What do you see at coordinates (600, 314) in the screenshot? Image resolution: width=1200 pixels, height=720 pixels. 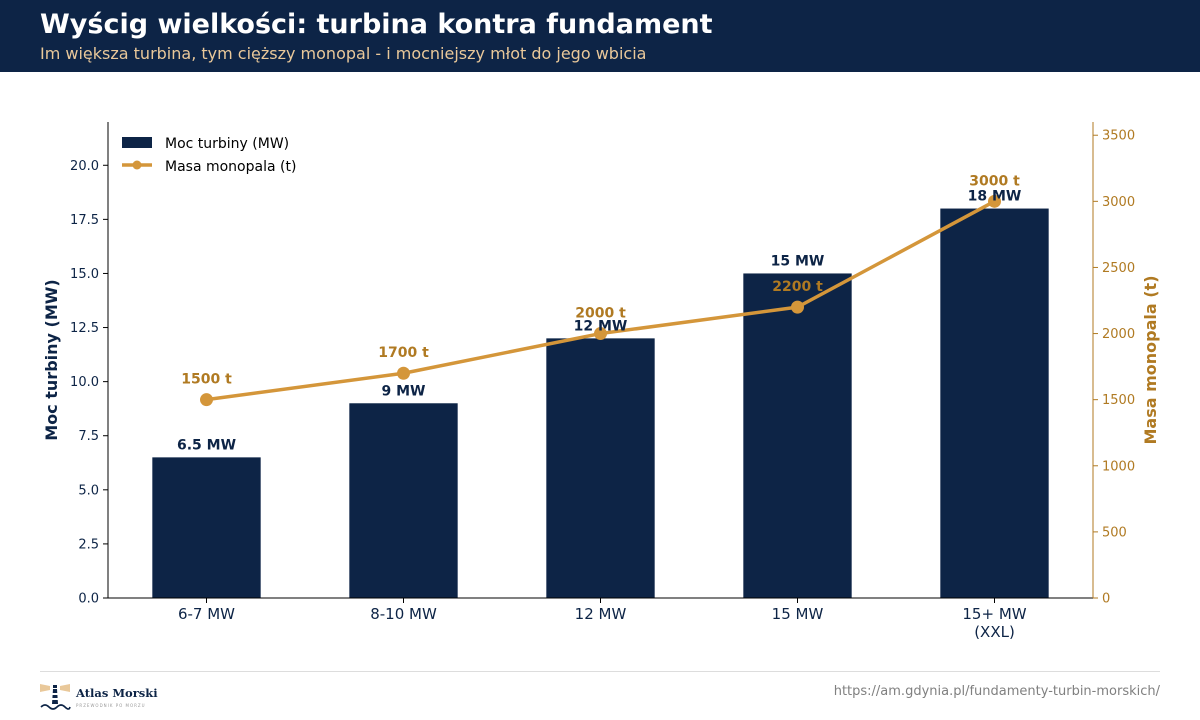 I see `line-data-label: 2000 t` at bounding box center [600, 314].